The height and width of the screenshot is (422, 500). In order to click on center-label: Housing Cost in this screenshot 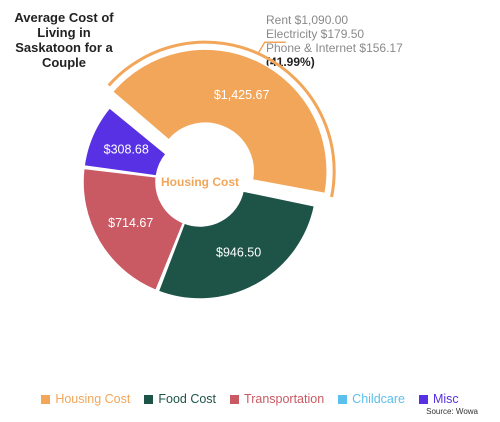, I will do `click(200, 182)`.